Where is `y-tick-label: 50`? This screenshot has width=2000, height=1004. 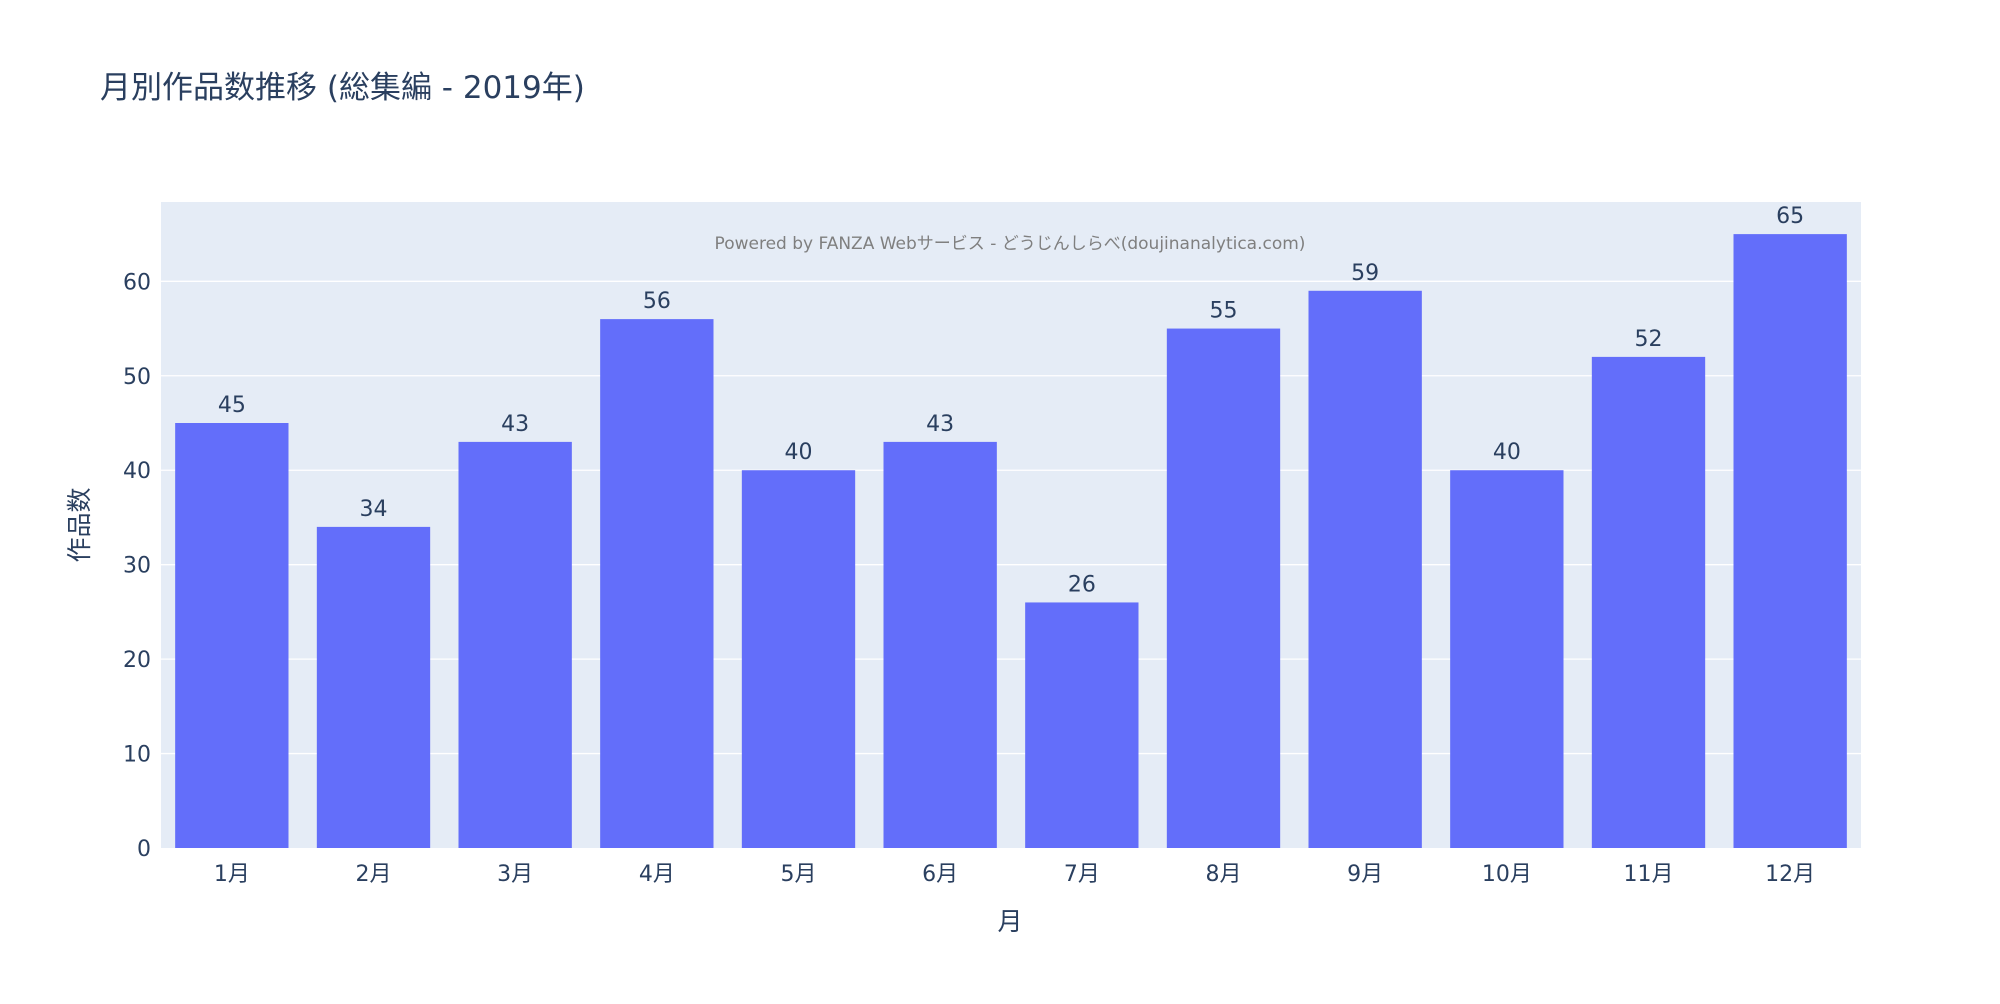
y-tick-label: 50 is located at coordinates (137, 377).